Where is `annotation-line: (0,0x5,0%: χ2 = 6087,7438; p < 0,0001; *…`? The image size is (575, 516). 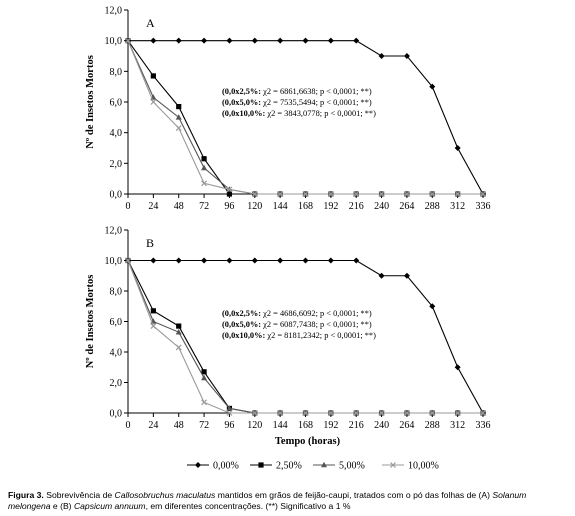 annotation-line: (0,0x5,0%: χ2 = 6087,7438; p < 0,0001; *… is located at coordinates (297, 324).